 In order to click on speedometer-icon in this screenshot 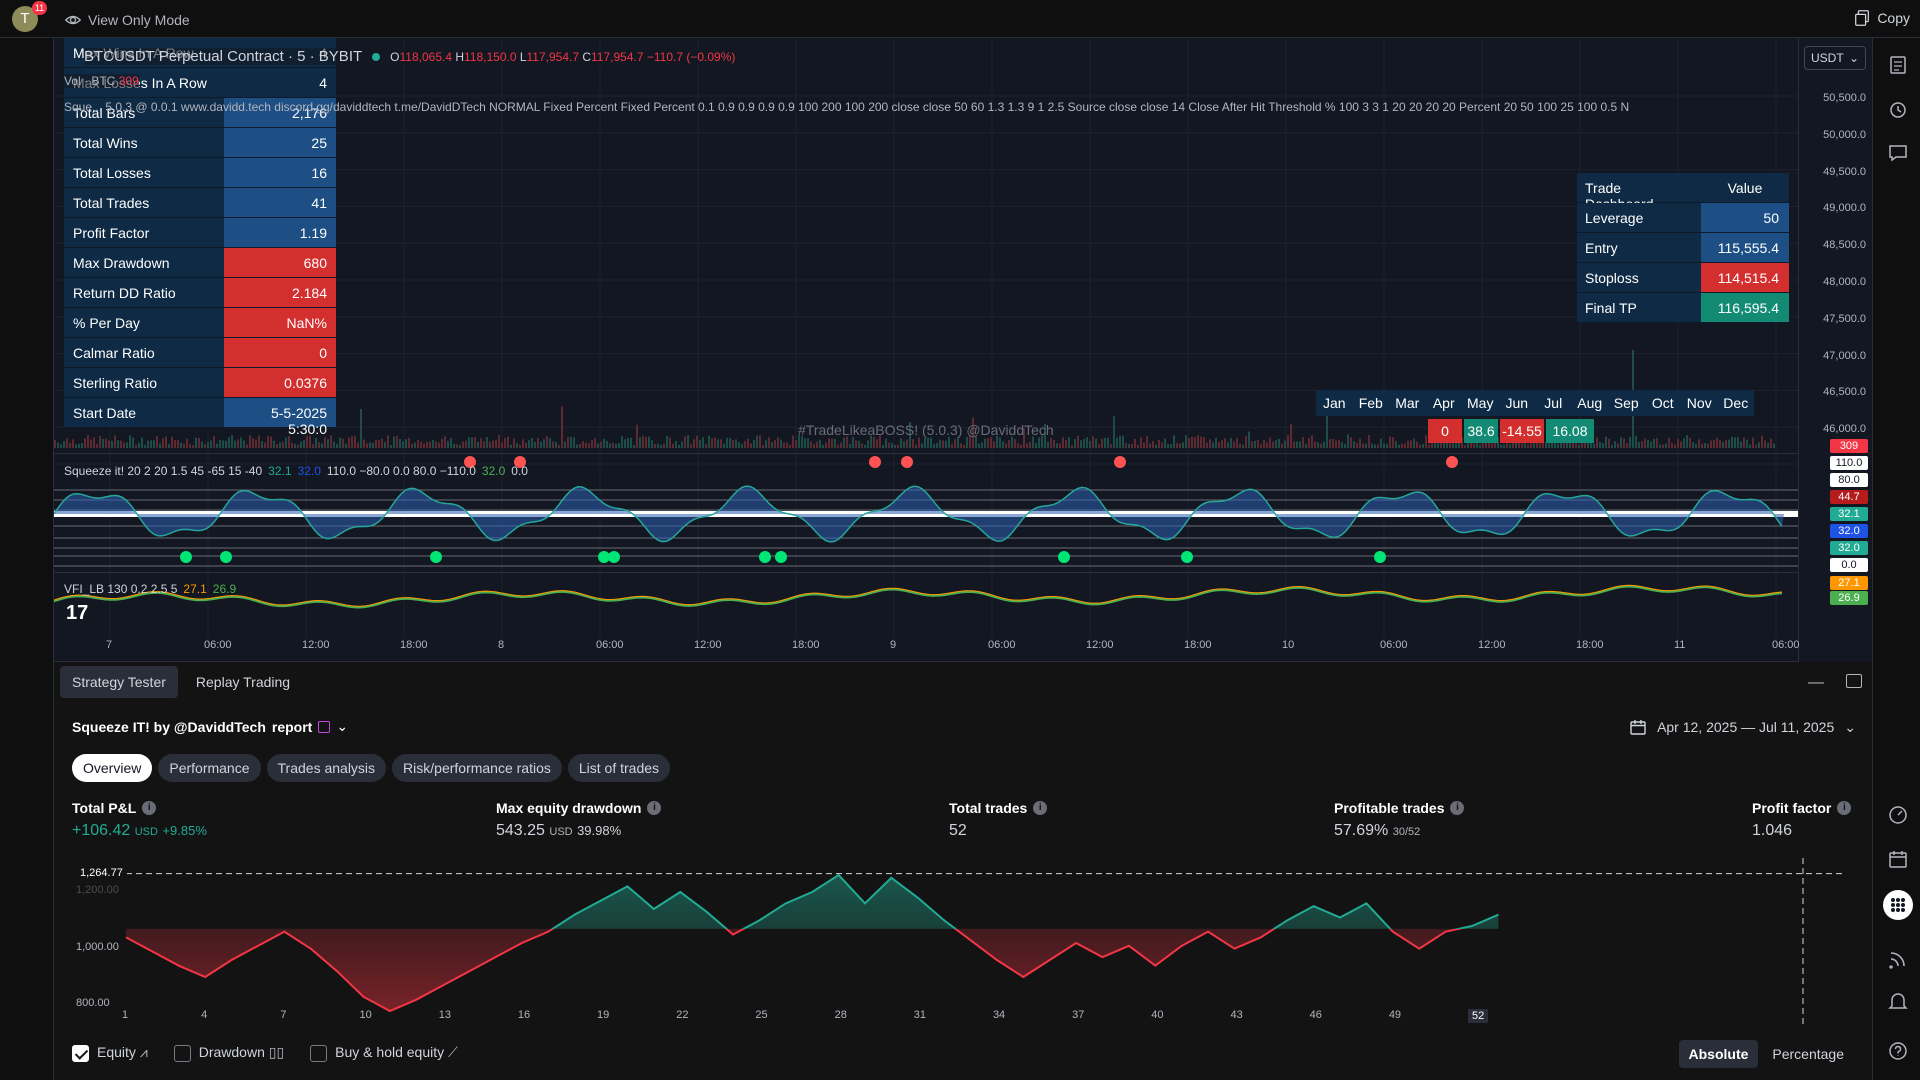, I will do `click(1898, 815)`.